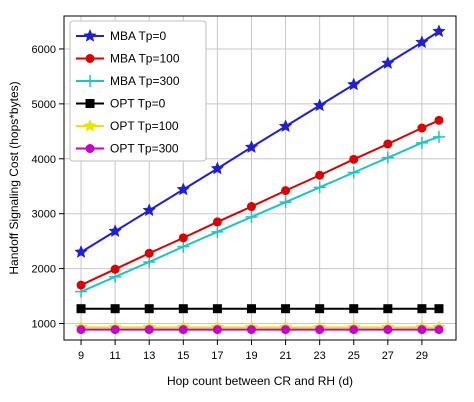  I want to click on x-tick-label: 13, so click(149, 356).